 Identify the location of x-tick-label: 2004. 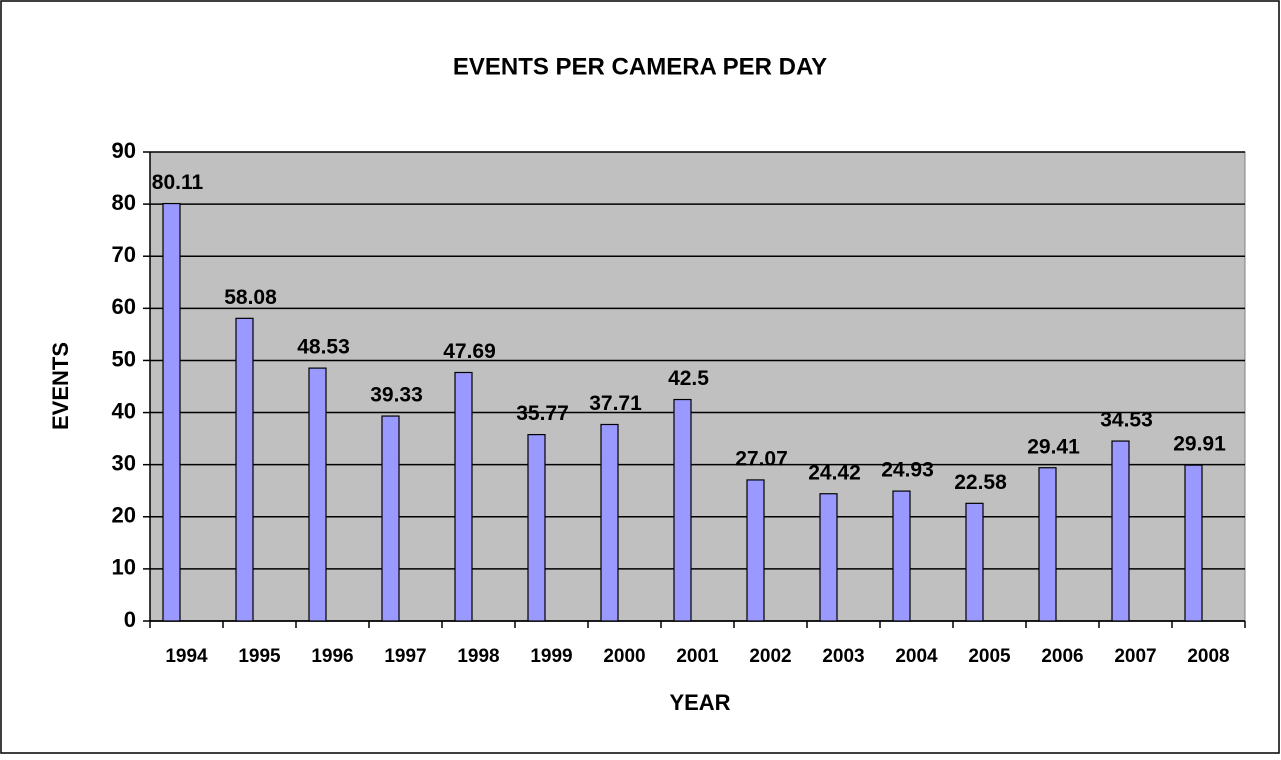
(916, 656).